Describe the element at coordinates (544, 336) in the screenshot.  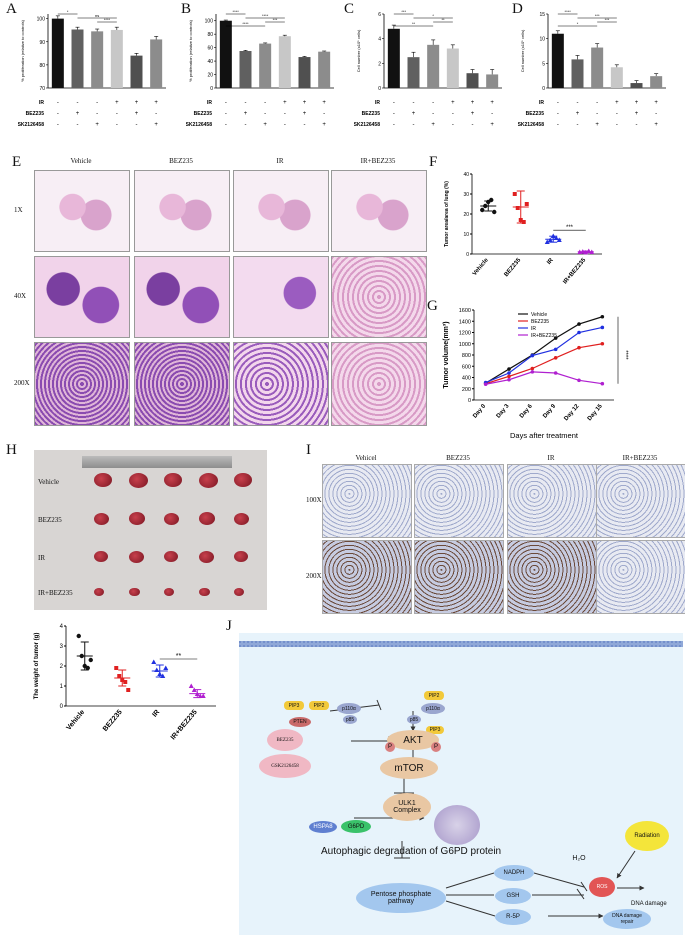
I see `legend-label: IR+BEZ235` at that location.